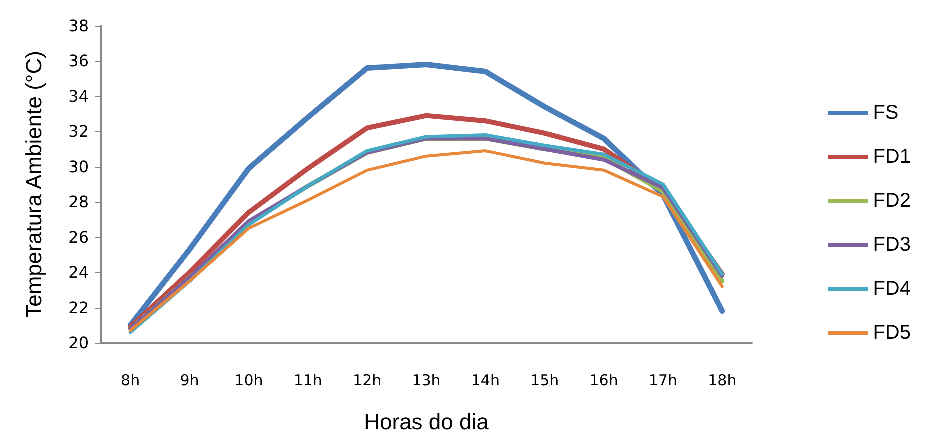 This screenshot has height=446, width=934. What do you see at coordinates (663, 381) in the screenshot?
I see `x-tick-label: 17h` at bounding box center [663, 381].